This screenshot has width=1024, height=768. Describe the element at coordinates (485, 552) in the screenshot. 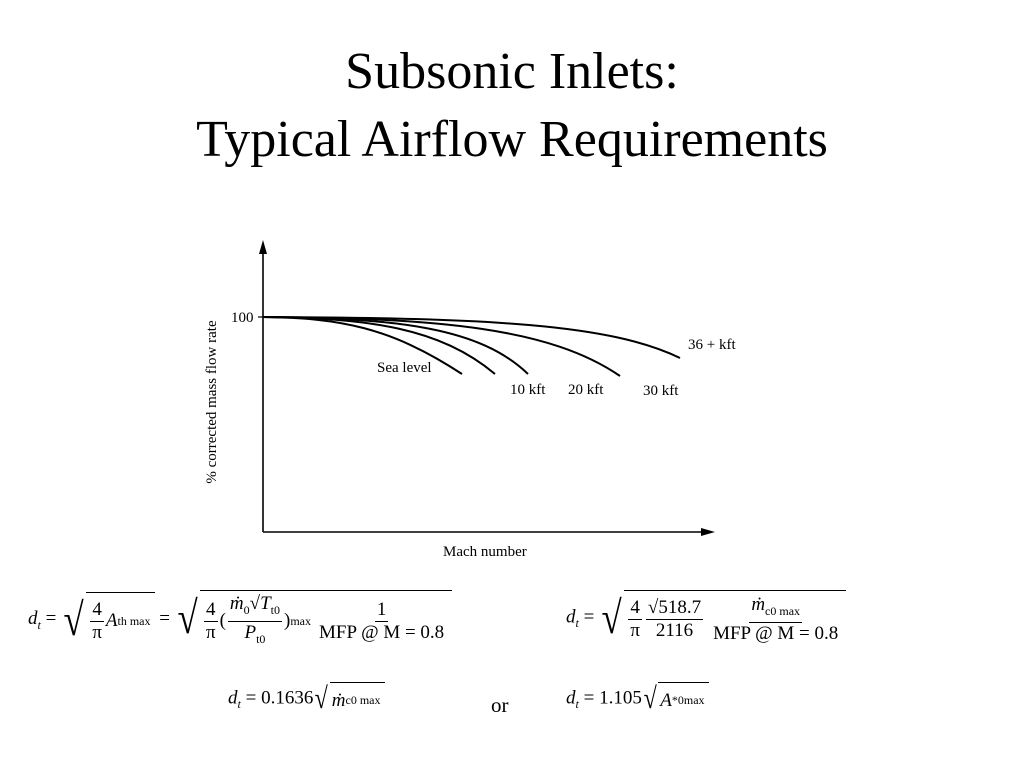

I see `x-axis-label: Mach number` at that location.